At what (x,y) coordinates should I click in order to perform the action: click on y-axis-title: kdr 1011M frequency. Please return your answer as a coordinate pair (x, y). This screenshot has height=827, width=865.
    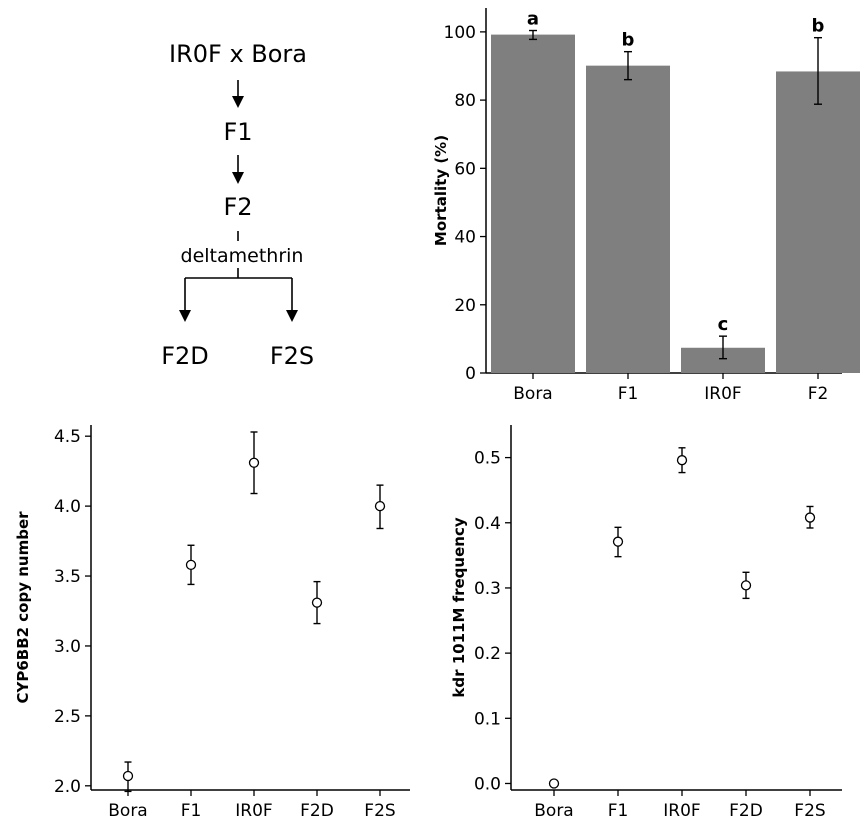
    Looking at the image, I should click on (459, 607).